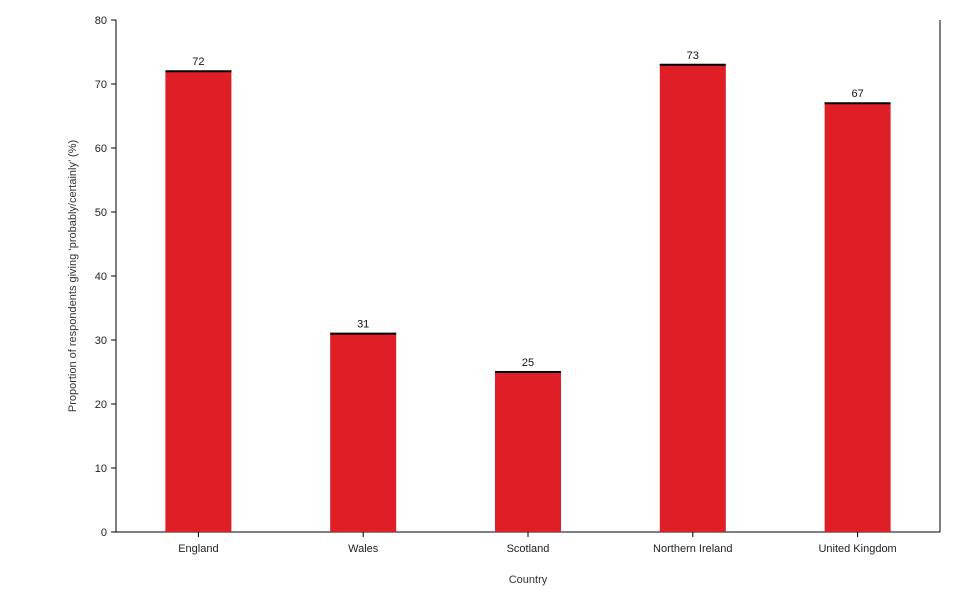 The height and width of the screenshot is (597, 978). Describe the element at coordinates (693, 549) in the screenshot. I see `x-tick-label: Northern Ireland` at that location.